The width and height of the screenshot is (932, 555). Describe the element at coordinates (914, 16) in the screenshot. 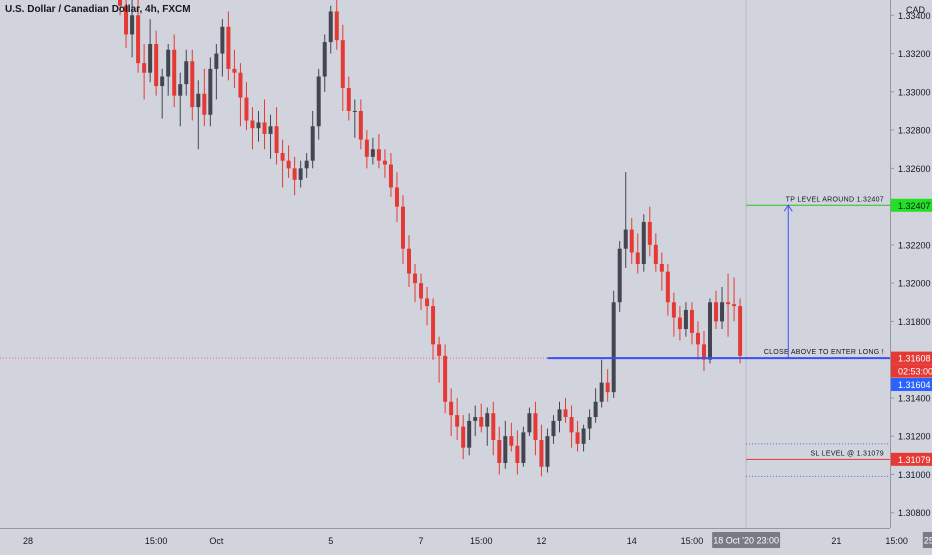

I see `price-tick-label: 1.33400` at that location.